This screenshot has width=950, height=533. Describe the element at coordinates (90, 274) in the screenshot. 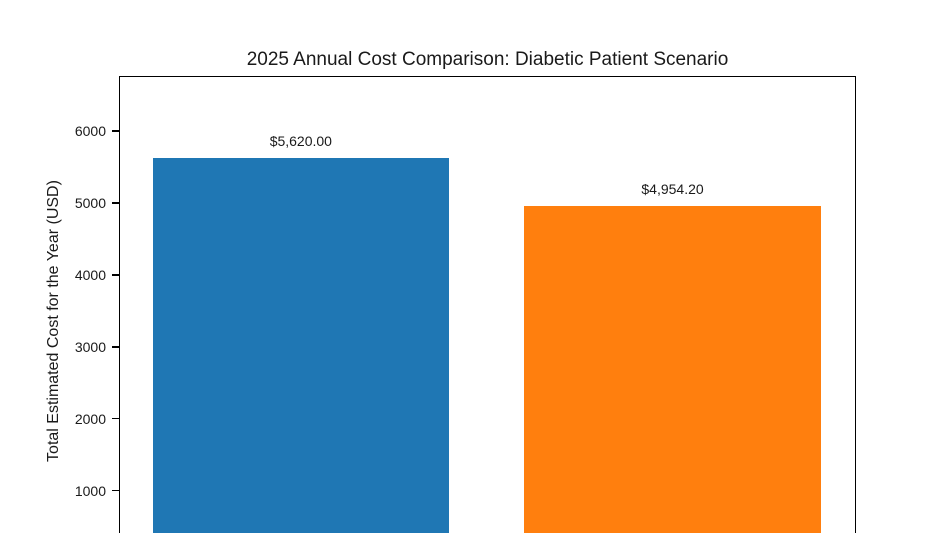

I see `y-tick-label: 4000` at that location.